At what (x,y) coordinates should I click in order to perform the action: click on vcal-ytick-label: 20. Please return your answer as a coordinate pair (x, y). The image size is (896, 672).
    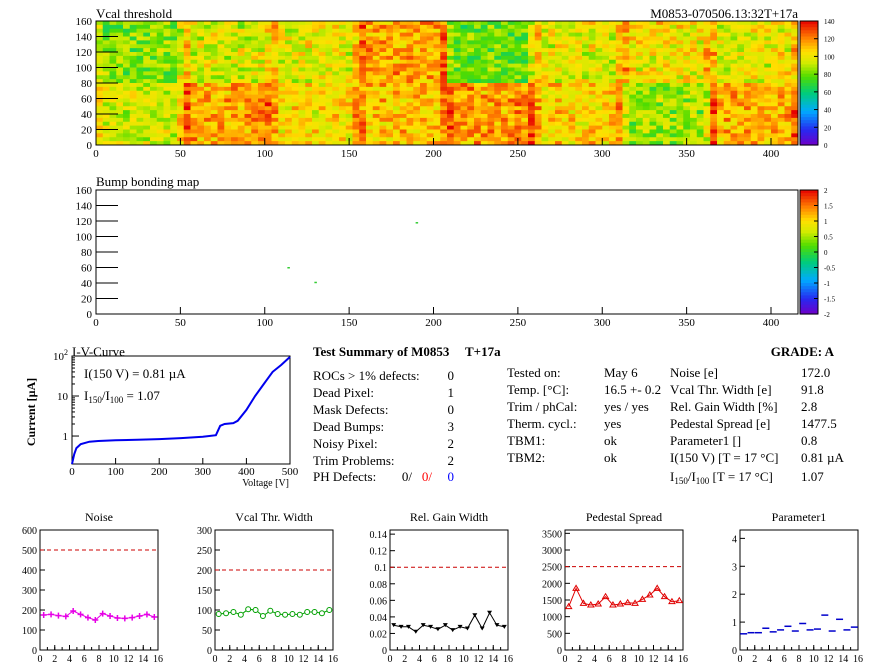
    Looking at the image, I should click on (87, 131).